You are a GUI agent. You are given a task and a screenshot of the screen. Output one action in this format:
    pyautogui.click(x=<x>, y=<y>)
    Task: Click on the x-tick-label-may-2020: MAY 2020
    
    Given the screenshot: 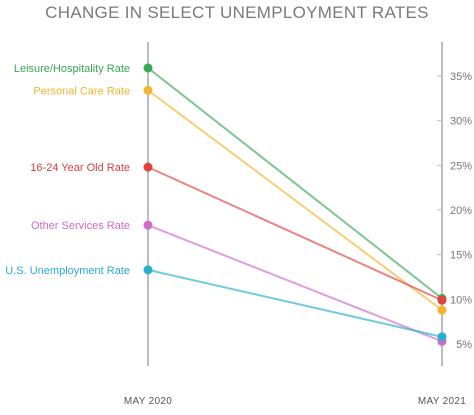 What is the action you would take?
    pyautogui.click(x=148, y=401)
    